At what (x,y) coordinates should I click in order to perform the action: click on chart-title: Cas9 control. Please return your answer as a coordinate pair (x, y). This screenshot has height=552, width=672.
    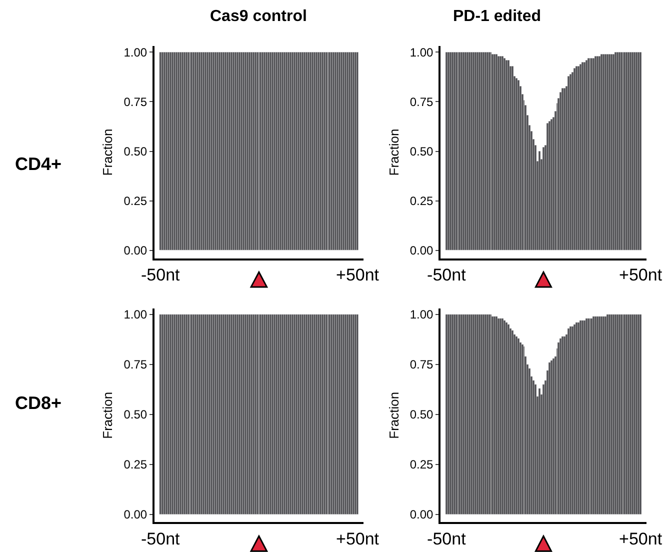
    Looking at the image, I should click on (258, 16).